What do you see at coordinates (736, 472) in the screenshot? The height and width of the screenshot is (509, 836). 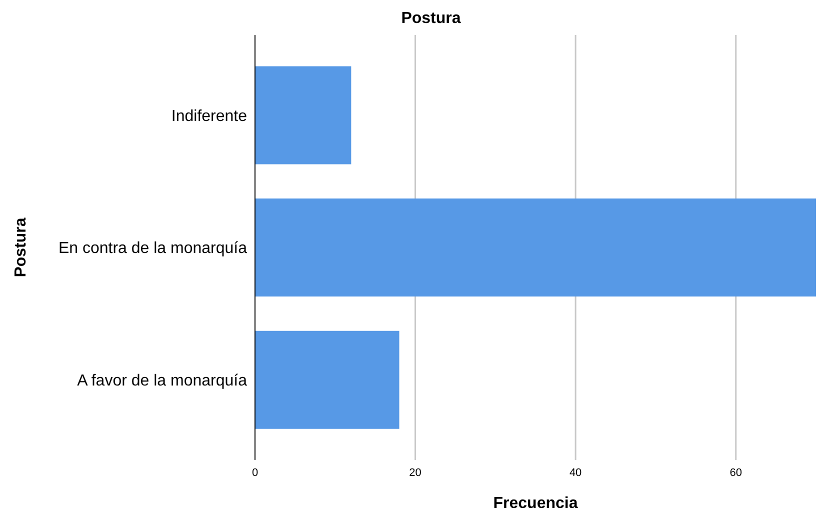 I see `x-tick-label: 60` at bounding box center [736, 472].